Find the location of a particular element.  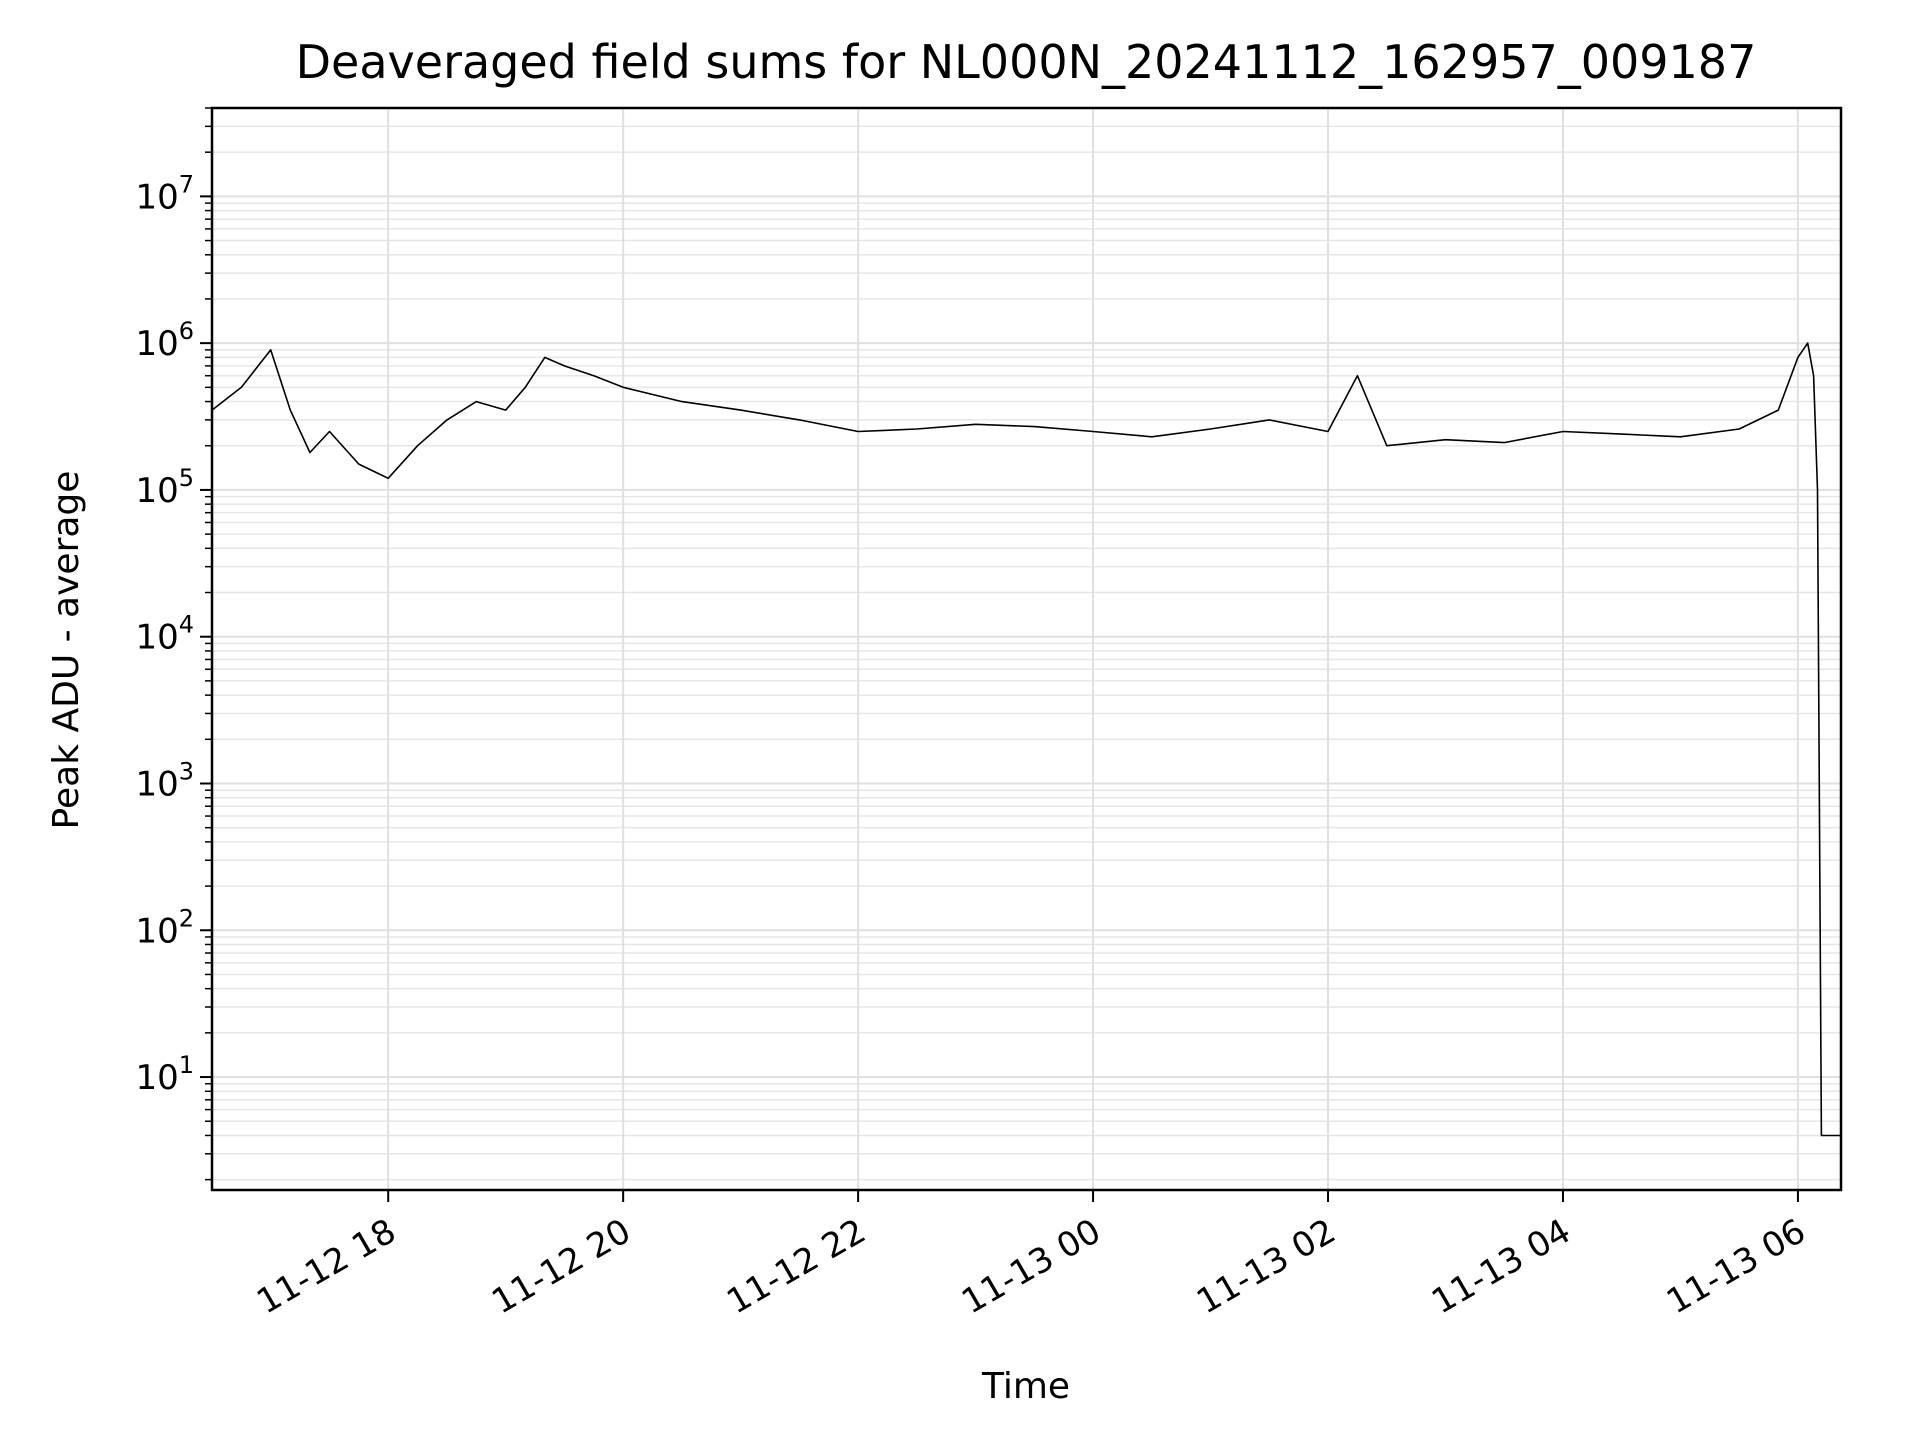

y-tick-label: 10⁴ is located at coordinates (164, 634).